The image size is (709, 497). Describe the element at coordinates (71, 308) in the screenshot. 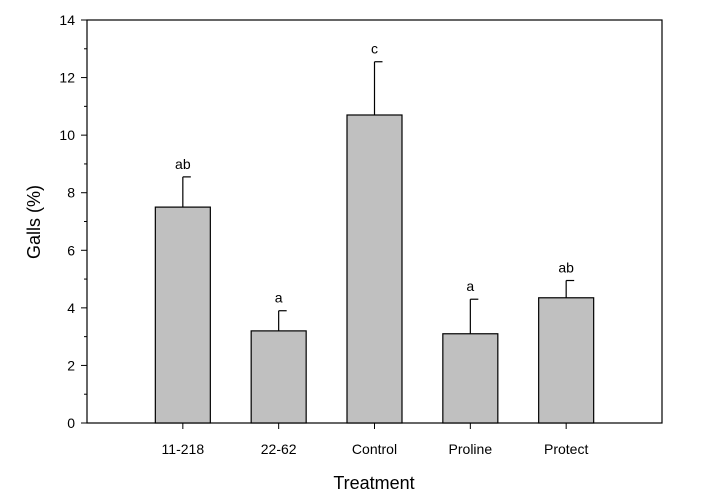

I see `y-tick-label: 4` at that location.